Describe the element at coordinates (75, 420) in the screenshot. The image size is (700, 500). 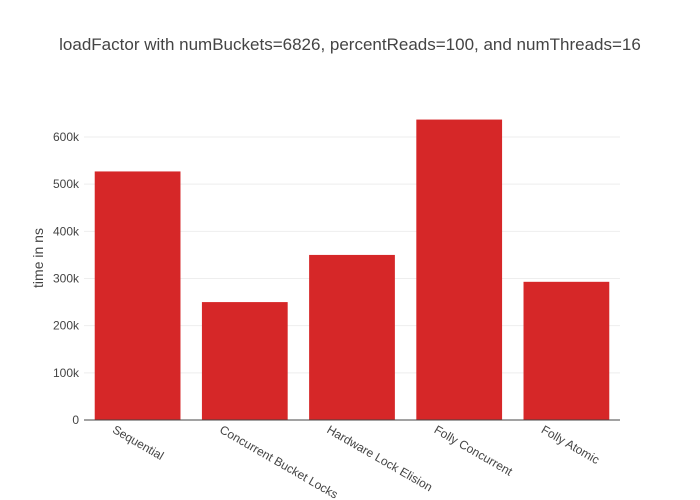
I see `y-tick-label: 0` at that location.